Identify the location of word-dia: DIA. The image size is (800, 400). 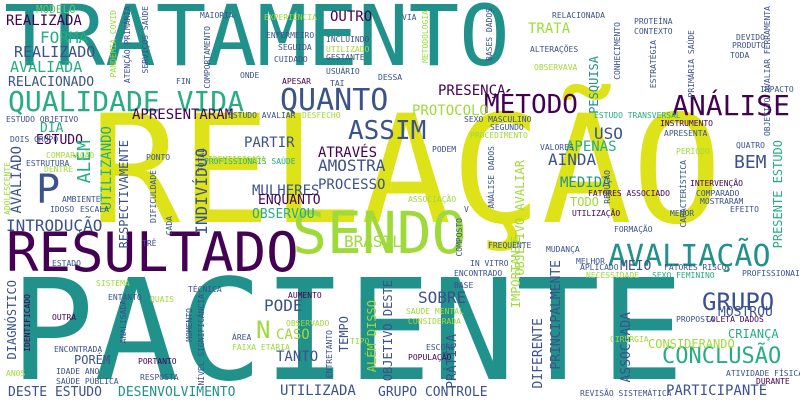
(52, 128).